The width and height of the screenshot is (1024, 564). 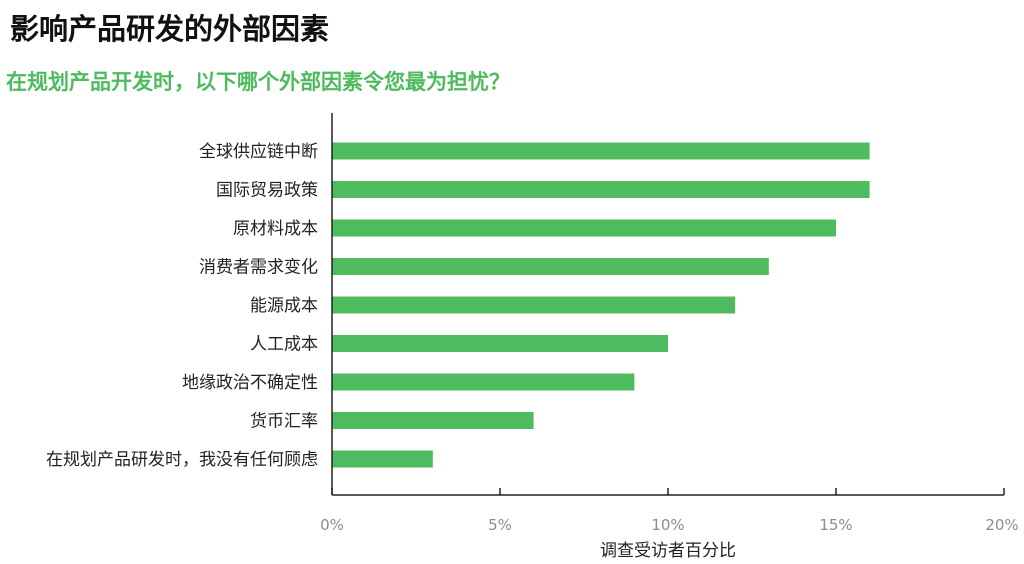 I want to click on x-tick-label-2: 10%, so click(x=667, y=525).